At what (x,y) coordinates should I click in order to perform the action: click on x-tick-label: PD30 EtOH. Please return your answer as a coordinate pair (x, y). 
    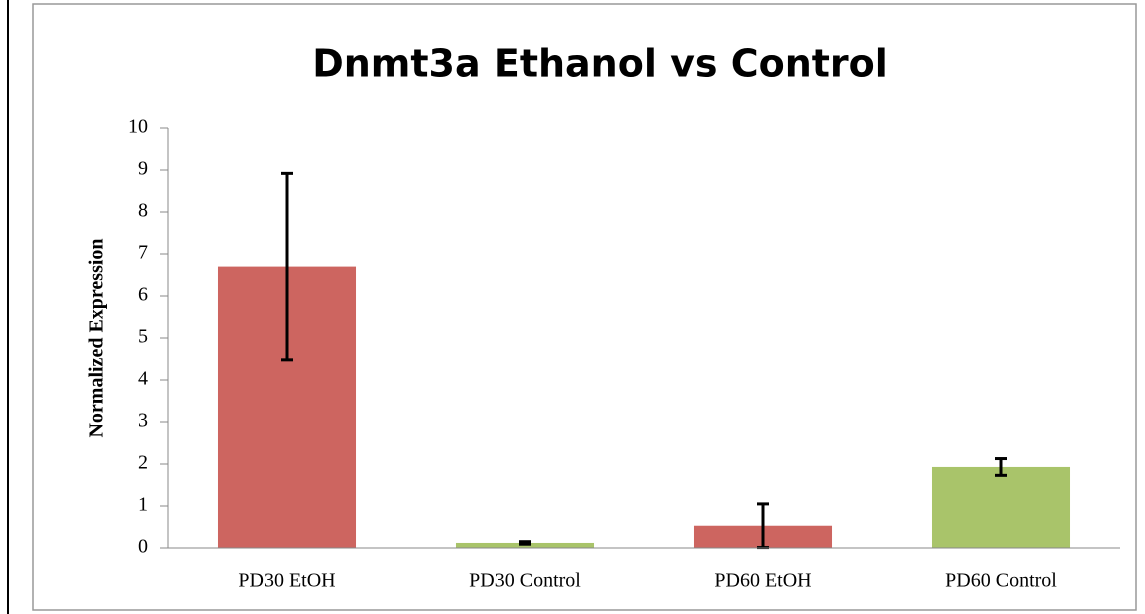
    Looking at the image, I should click on (286, 581).